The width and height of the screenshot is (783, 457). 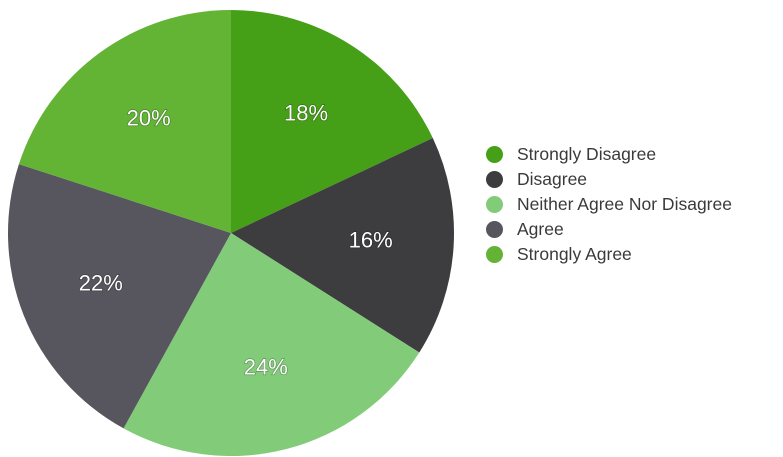 What do you see at coordinates (587, 154) in the screenshot?
I see `legend-label: Strongly Disagree` at bounding box center [587, 154].